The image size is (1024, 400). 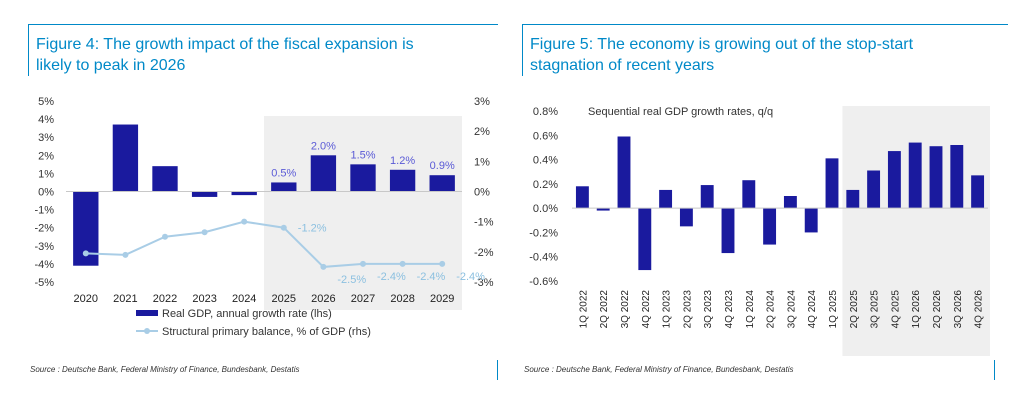 I want to click on x-tick-label: 3Q 2022, so click(x=625, y=309).